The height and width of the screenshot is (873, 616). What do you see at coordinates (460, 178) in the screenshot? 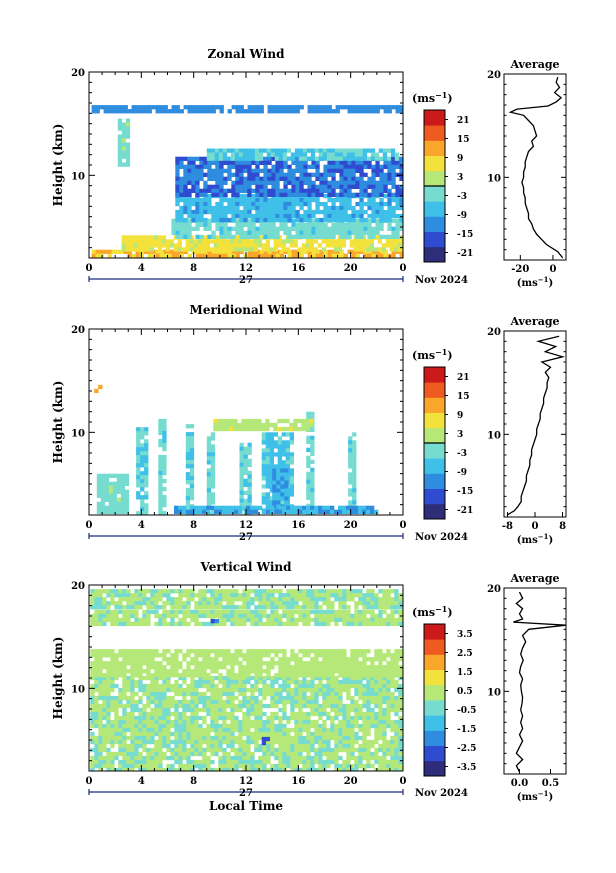
I see `colorbar-tick-label: 3` at bounding box center [460, 178].